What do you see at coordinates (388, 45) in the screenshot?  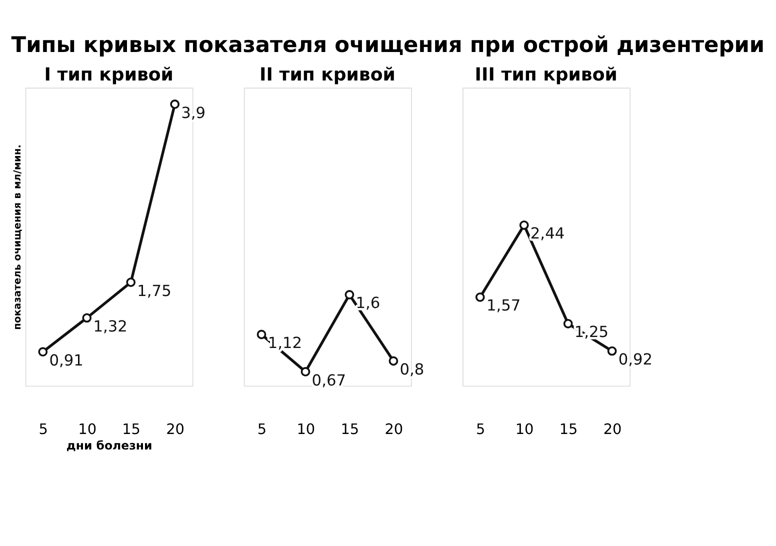 I see `text: Типы кривых показателя очищения при острой дизентерии` at bounding box center [388, 45].